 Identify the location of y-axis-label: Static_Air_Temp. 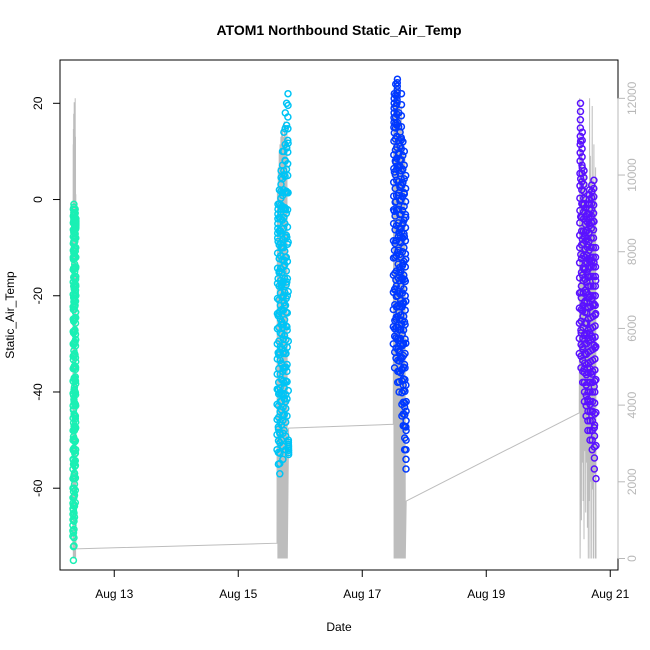
(10, 315).